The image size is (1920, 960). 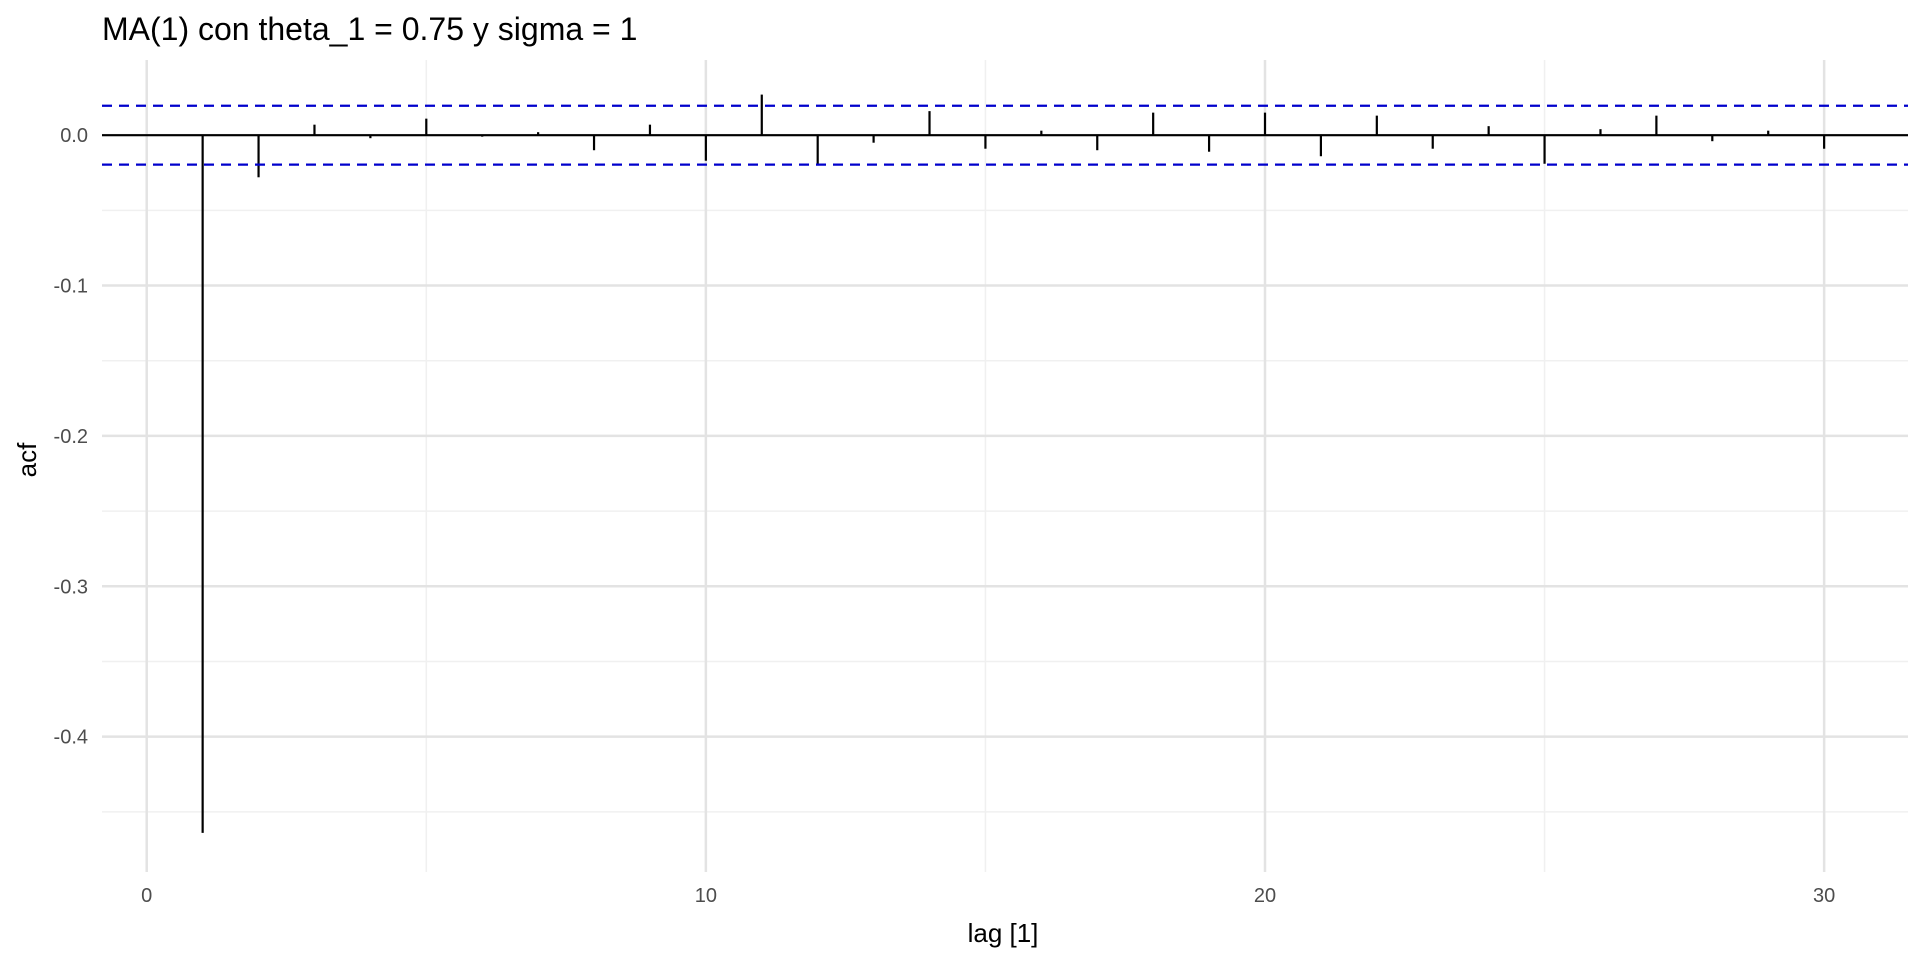 What do you see at coordinates (1003, 933) in the screenshot?
I see `x-axis-label: lag [1]` at bounding box center [1003, 933].